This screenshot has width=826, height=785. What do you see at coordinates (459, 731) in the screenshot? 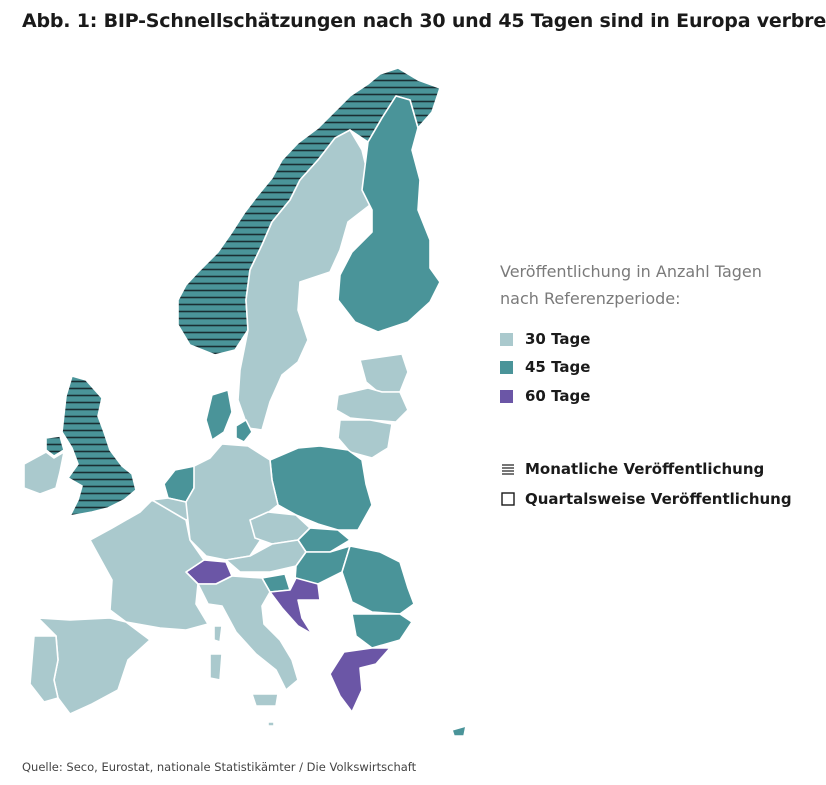
I see `region-cyprus` at bounding box center [459, 731].